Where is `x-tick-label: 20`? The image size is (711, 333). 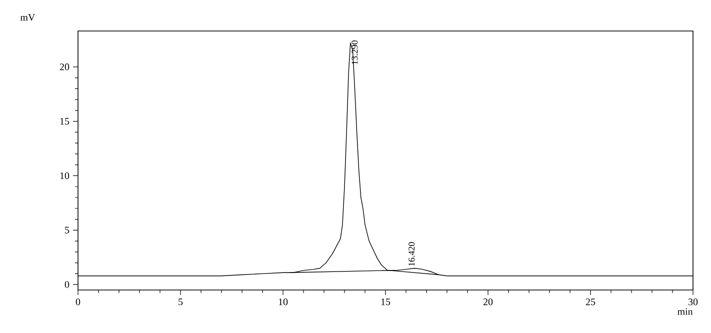
x-tick-label: 20 is located at coordinates (488, 302).